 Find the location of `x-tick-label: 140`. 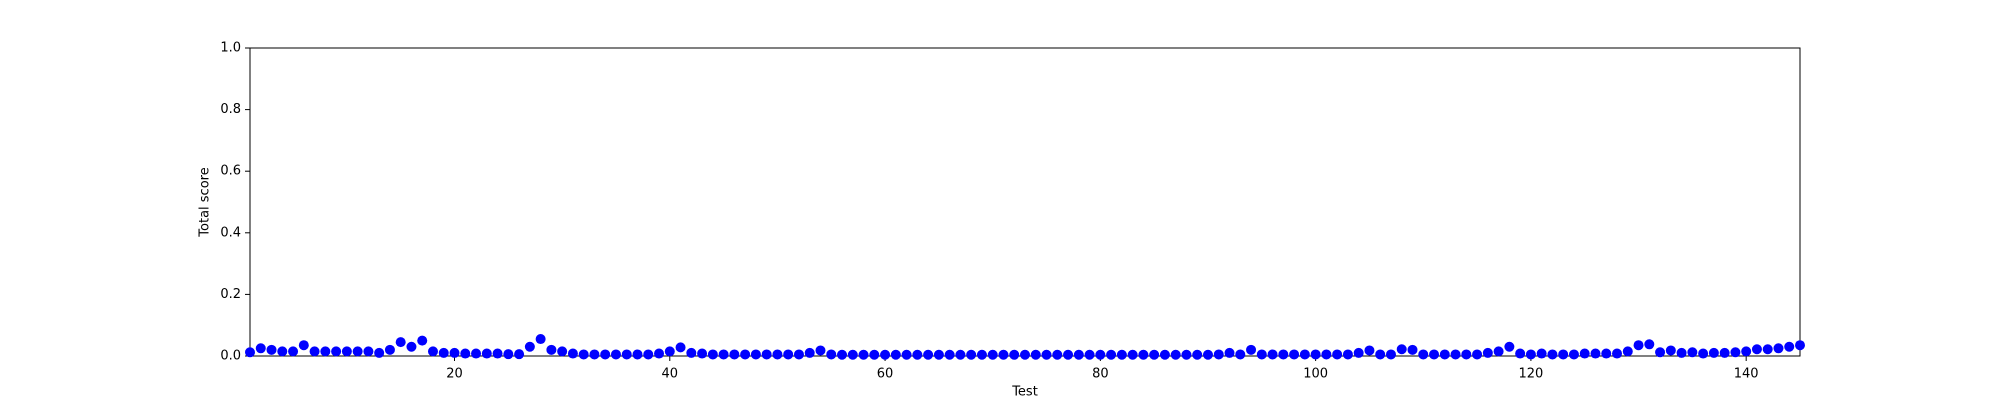

x-tick-label: 140 is located at coordinates (1746, 374).